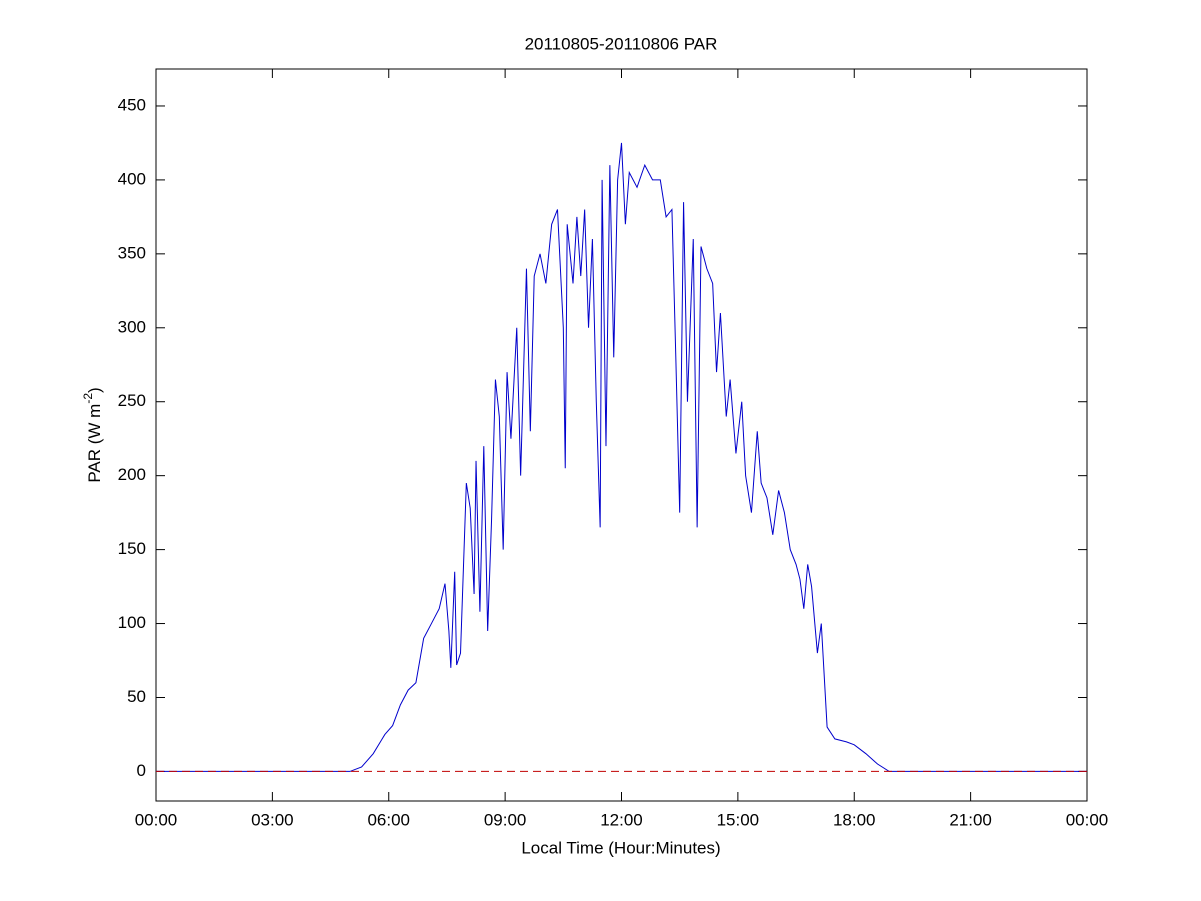 Image resolution: width=1201 pixels, height=901 pixels. I want to click on x-tick-label: 09:00, so click(505, 819).